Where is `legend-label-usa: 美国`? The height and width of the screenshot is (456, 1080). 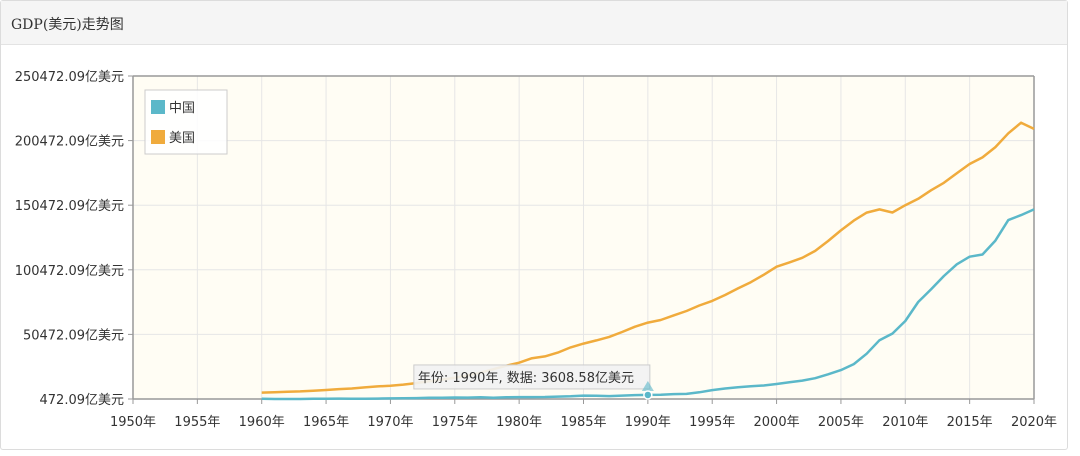
legend-label-usa: 美国 is located at coordinates (182, 138).